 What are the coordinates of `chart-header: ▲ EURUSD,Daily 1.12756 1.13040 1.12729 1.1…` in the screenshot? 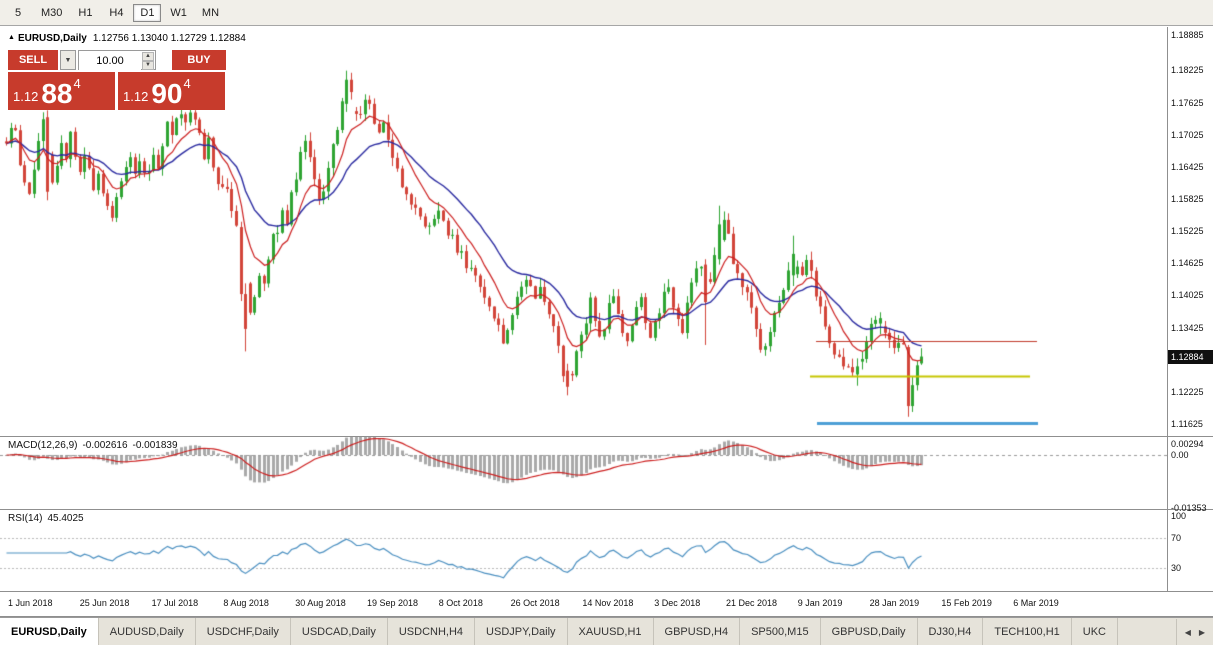 It's located at (127, 38).